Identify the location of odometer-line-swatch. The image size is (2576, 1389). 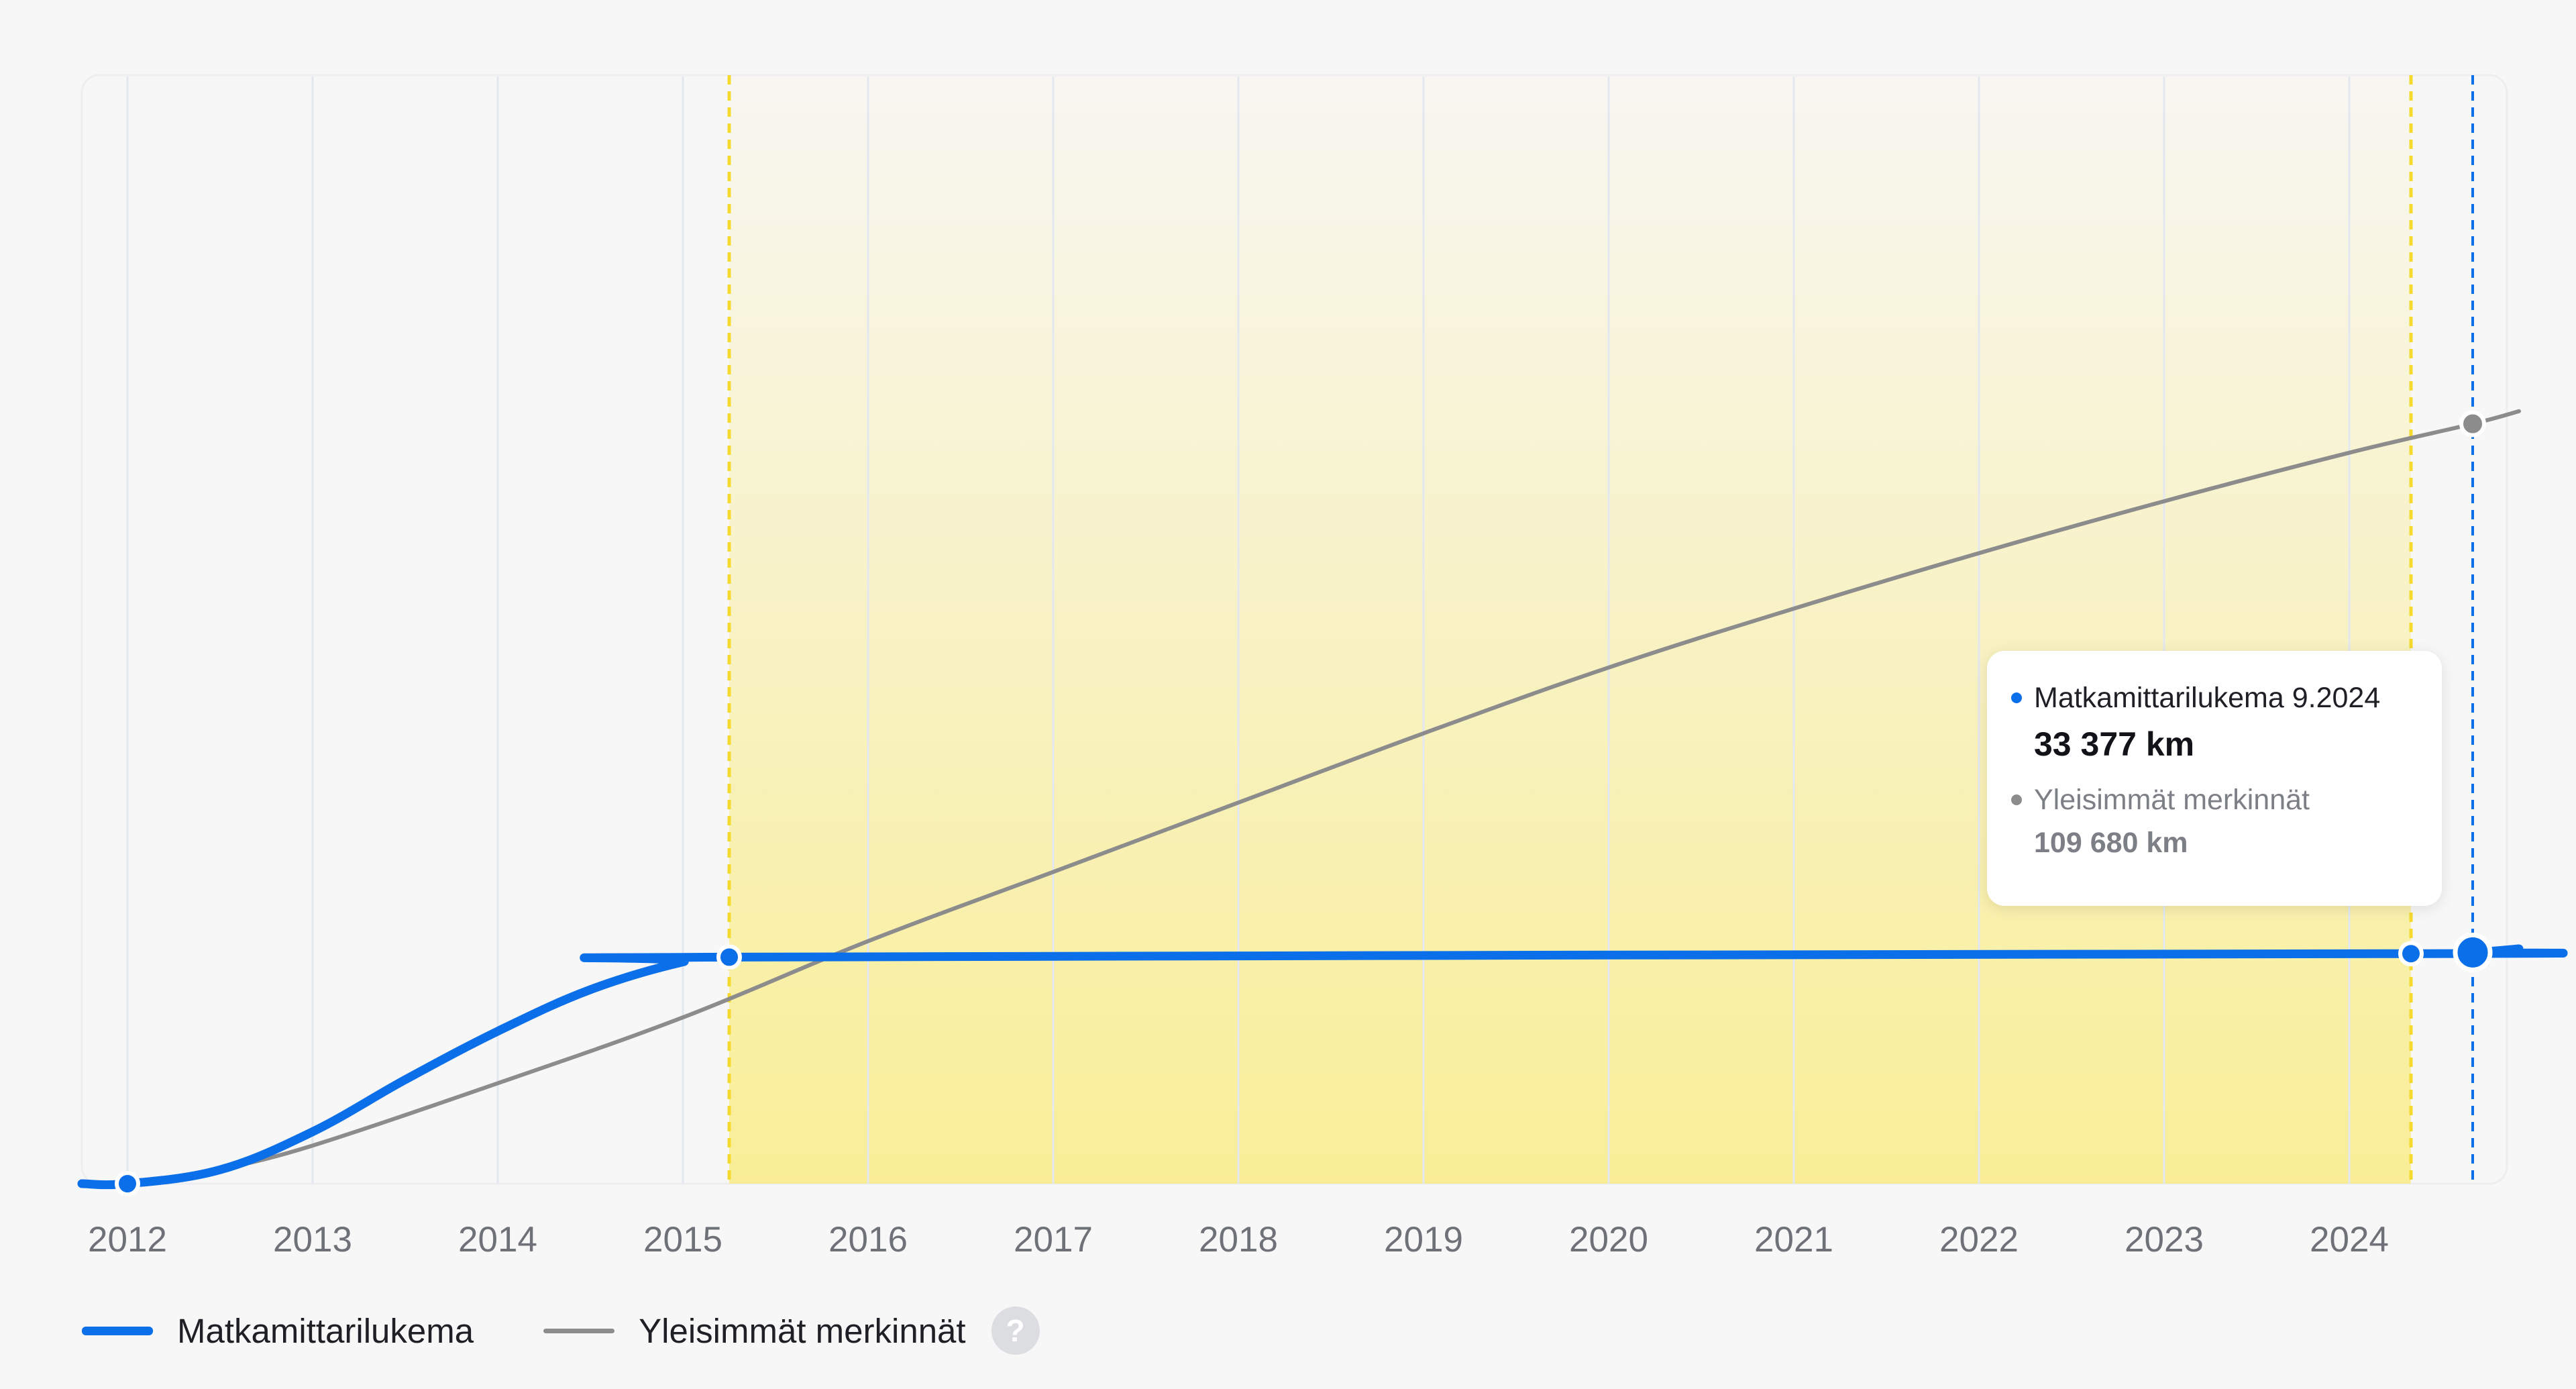
(117, 1331).